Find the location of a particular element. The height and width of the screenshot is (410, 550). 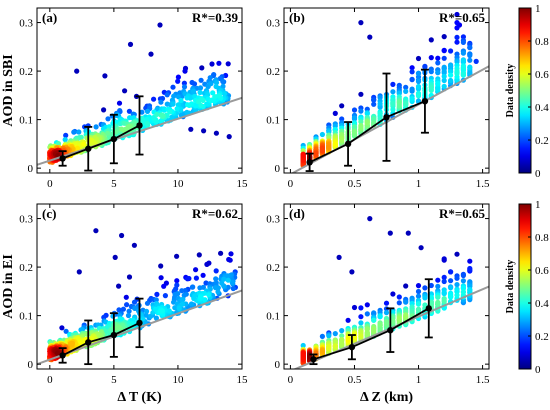

correlation-annotation: R*=0.62 is located at coordinates (215, 213).